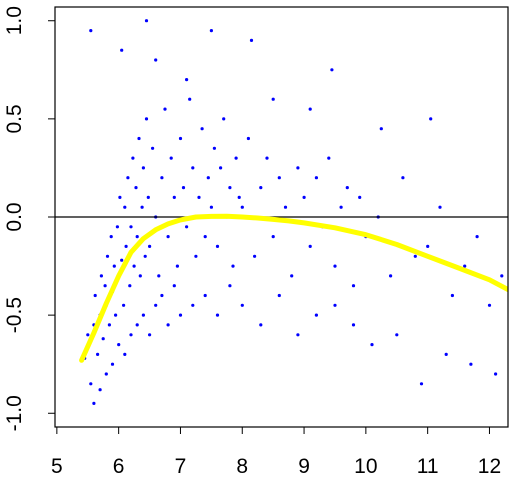 This screenshot has height=490, width=513. Describe the element at coordinates (14, 413) in the screenshot. I see `y-tick-label: -1.0` at that location.